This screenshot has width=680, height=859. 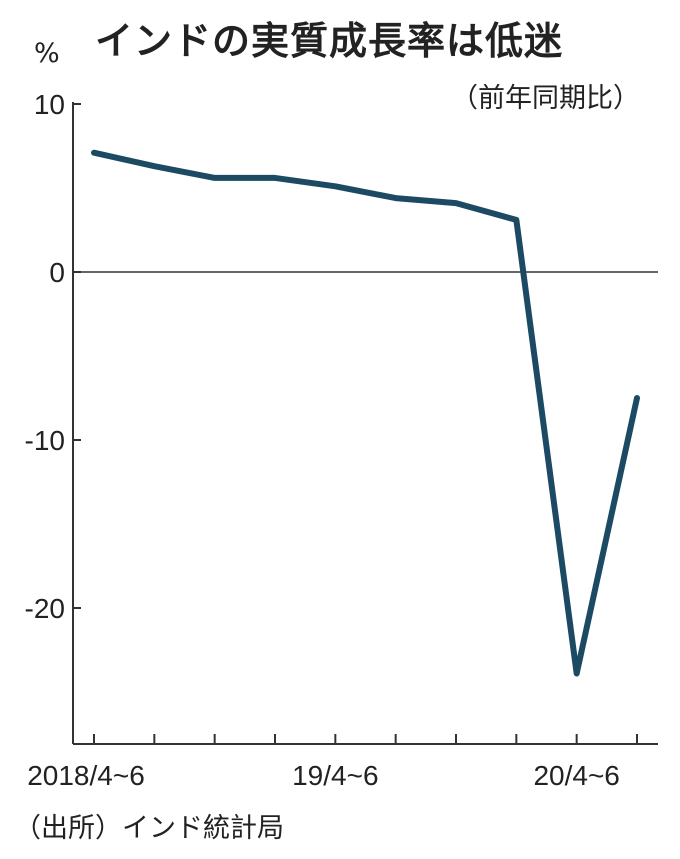 What do you see at coordinates (329, 41) in the screenshot?
I see `chart-title: インドの実質成長率は低迷` at bounding box center [329, 41].